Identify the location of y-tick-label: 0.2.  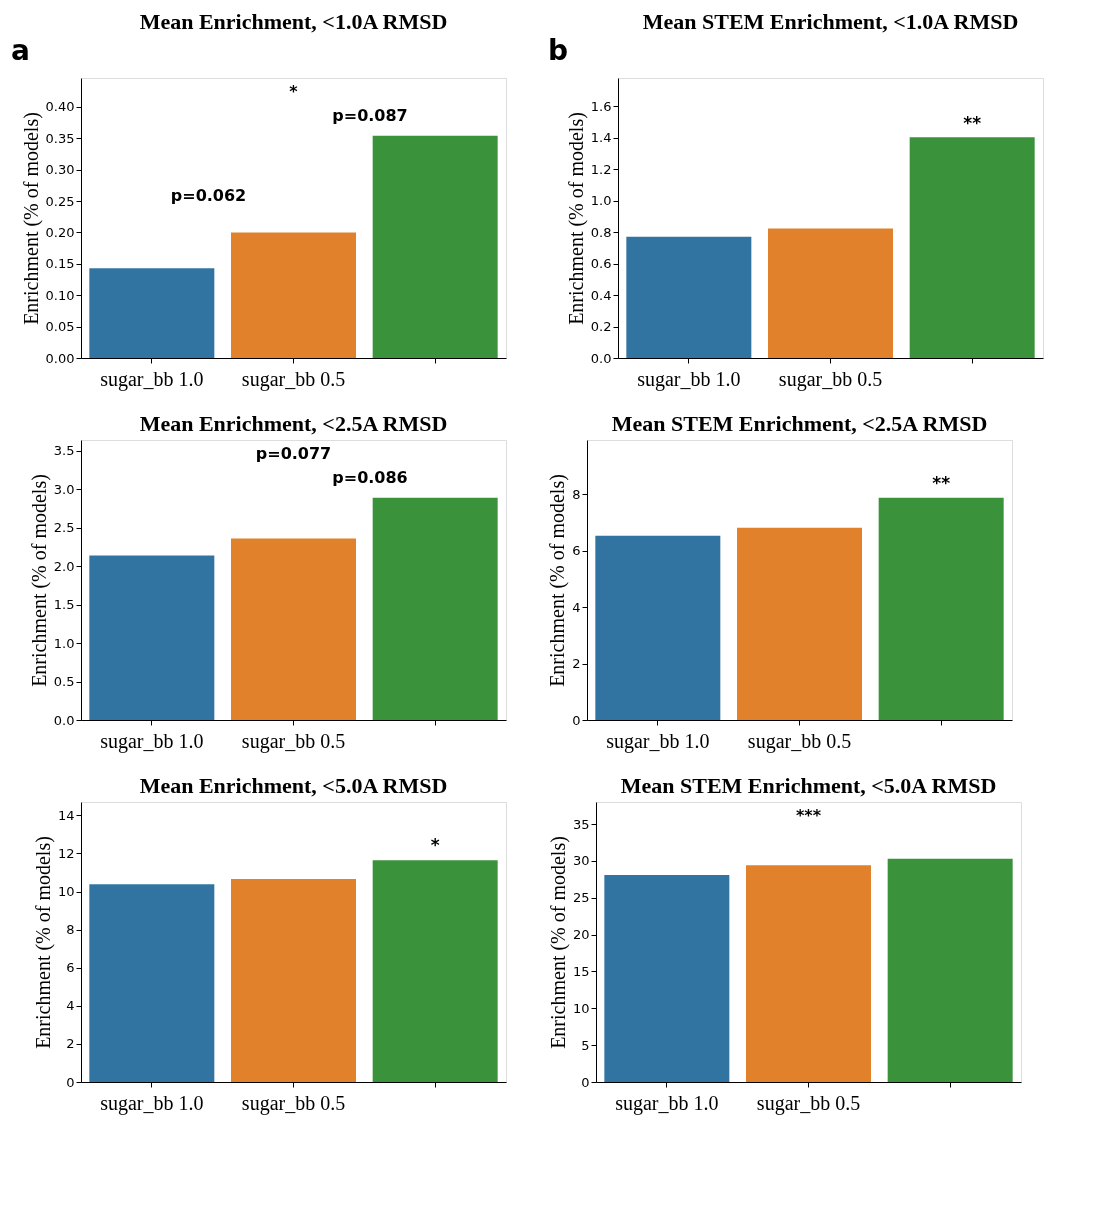
(601, 327).